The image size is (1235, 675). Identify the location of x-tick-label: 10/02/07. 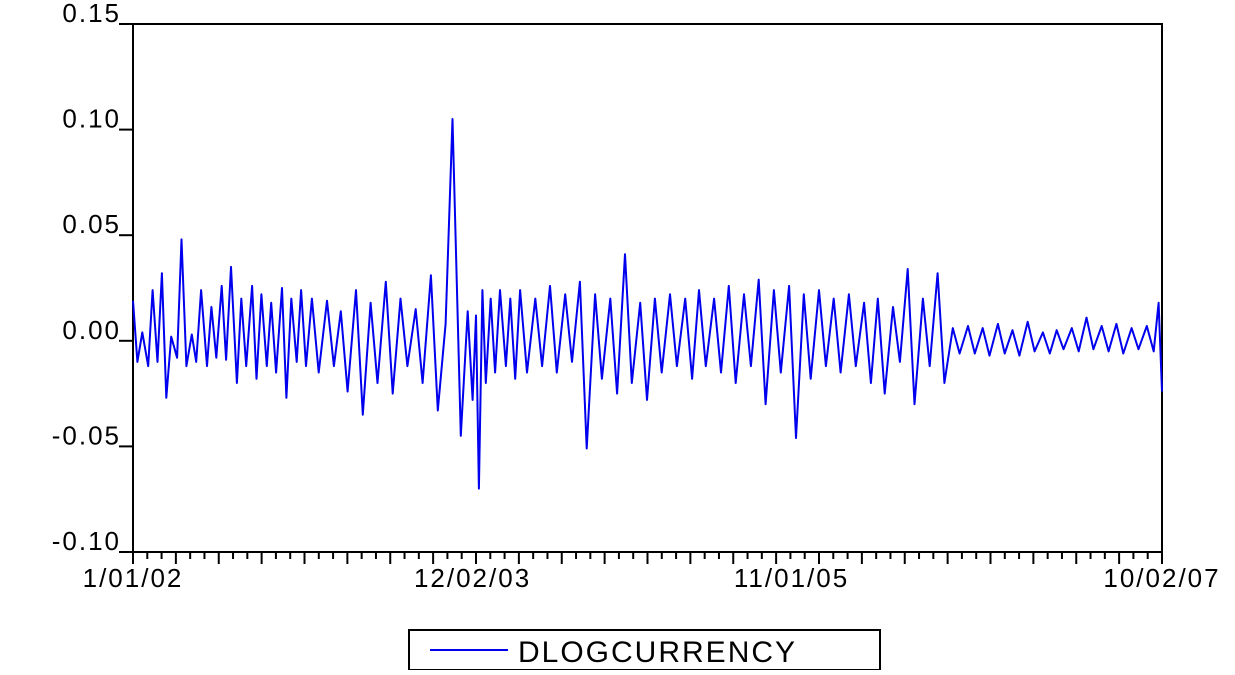
(1161, 578).